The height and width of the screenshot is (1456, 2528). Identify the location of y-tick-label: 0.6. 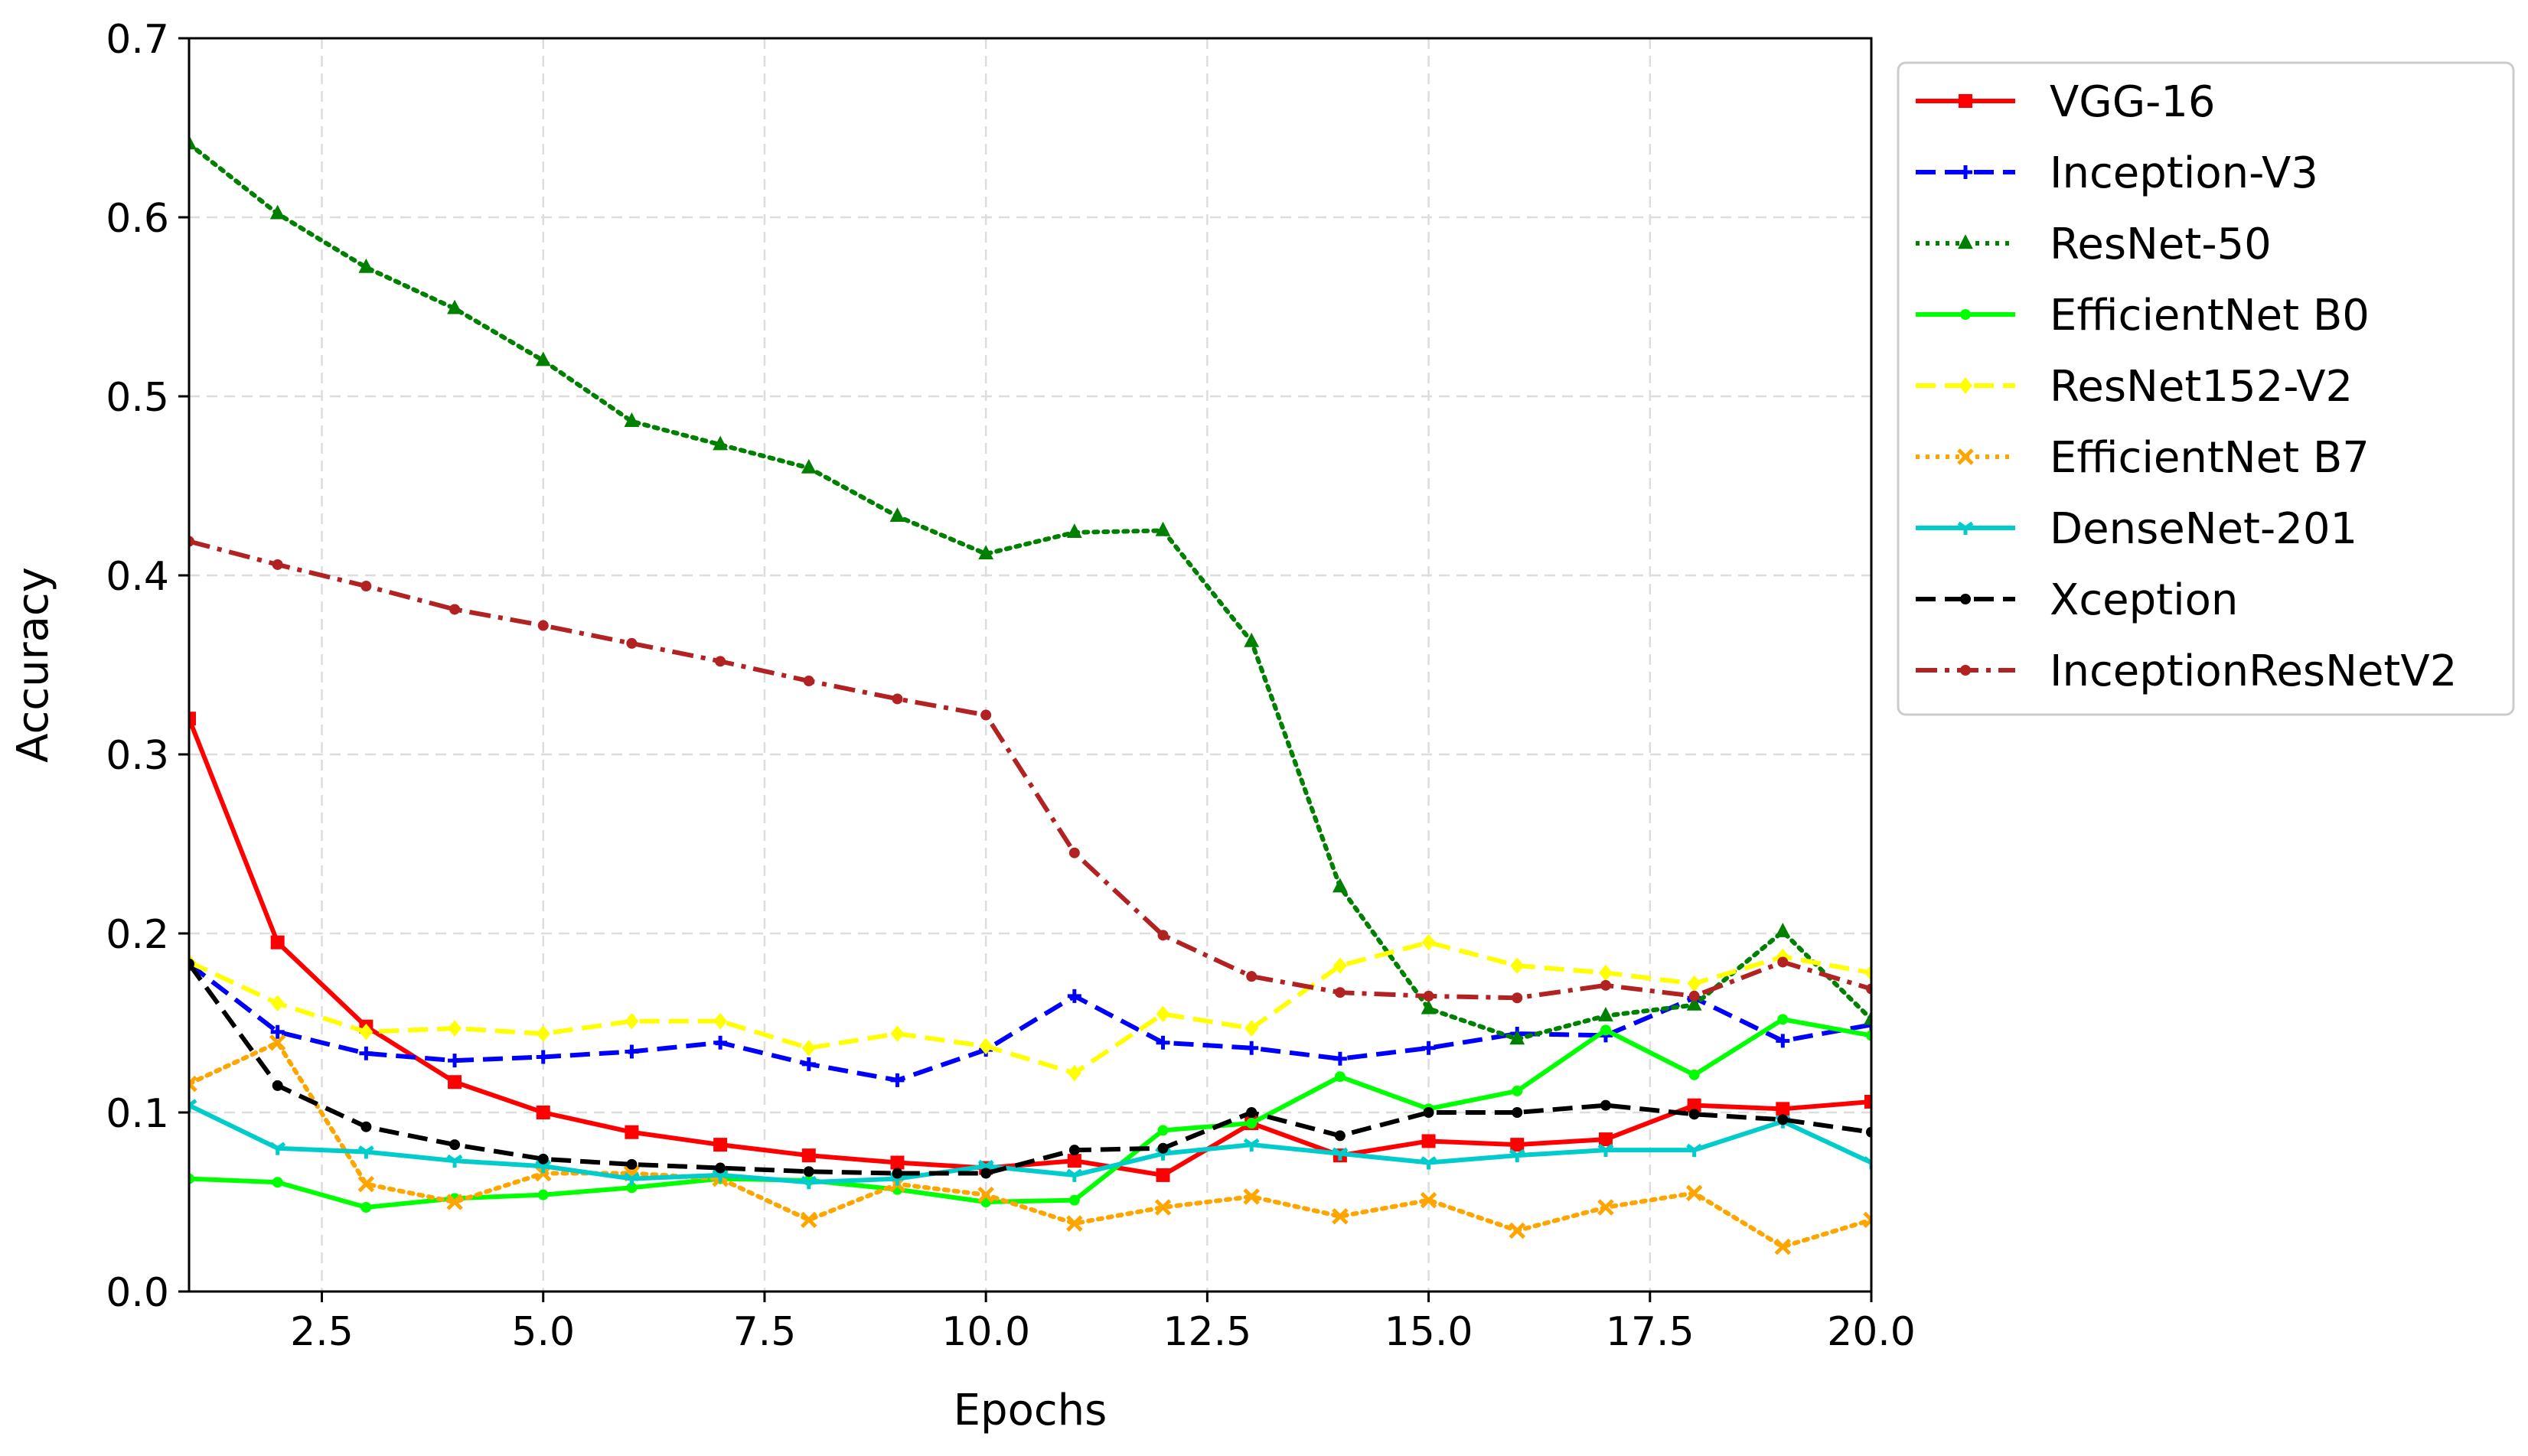
(137, 219).